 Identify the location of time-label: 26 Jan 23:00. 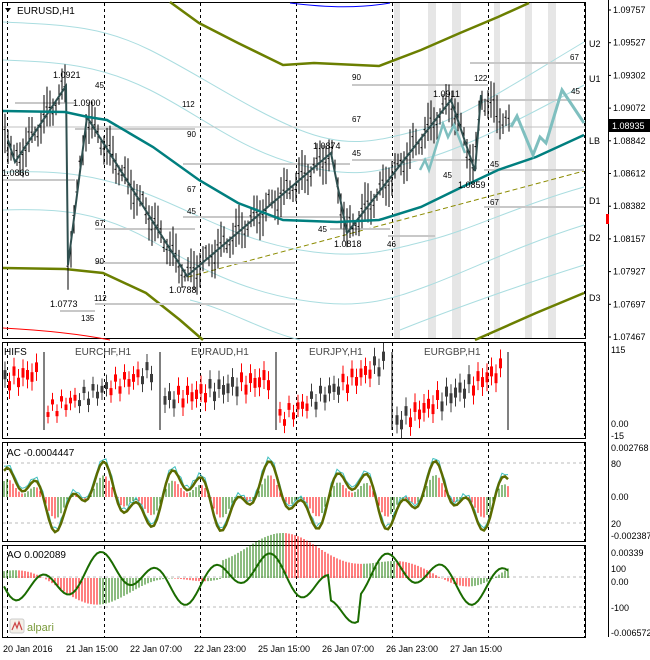
(412, 649).